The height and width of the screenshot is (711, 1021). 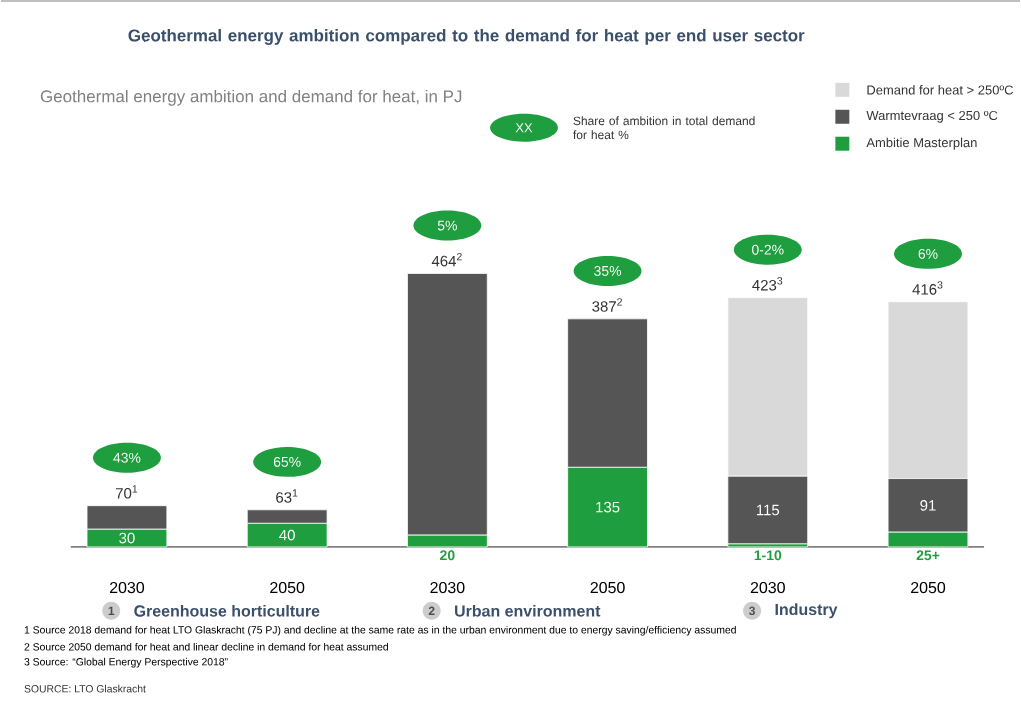 What do you see at coordinates (287, 496) in the screenshot?
I see `total-label: 63$^{1}$` at bounding box center [287, 496].